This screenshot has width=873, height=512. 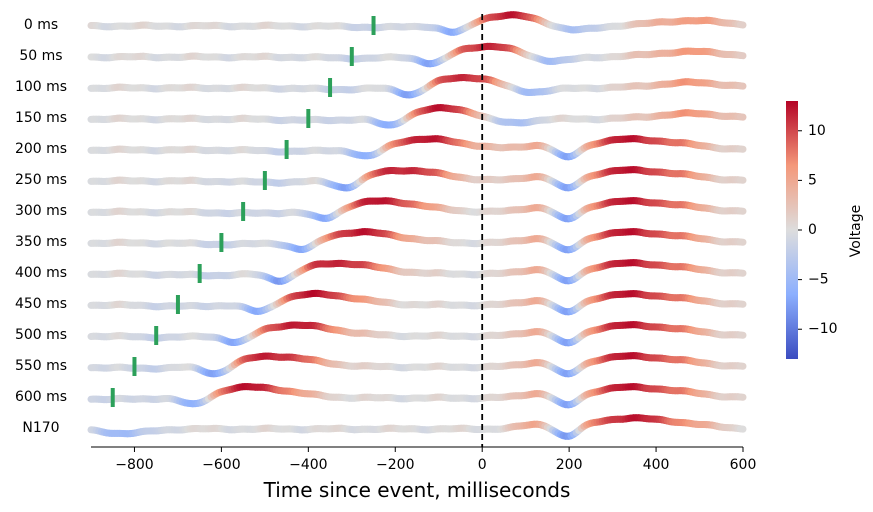 What do you see at coordinates (817, 131) in the screenshot?
I see `colorbar-tick-label: 10` at bounding box center [817, 131].